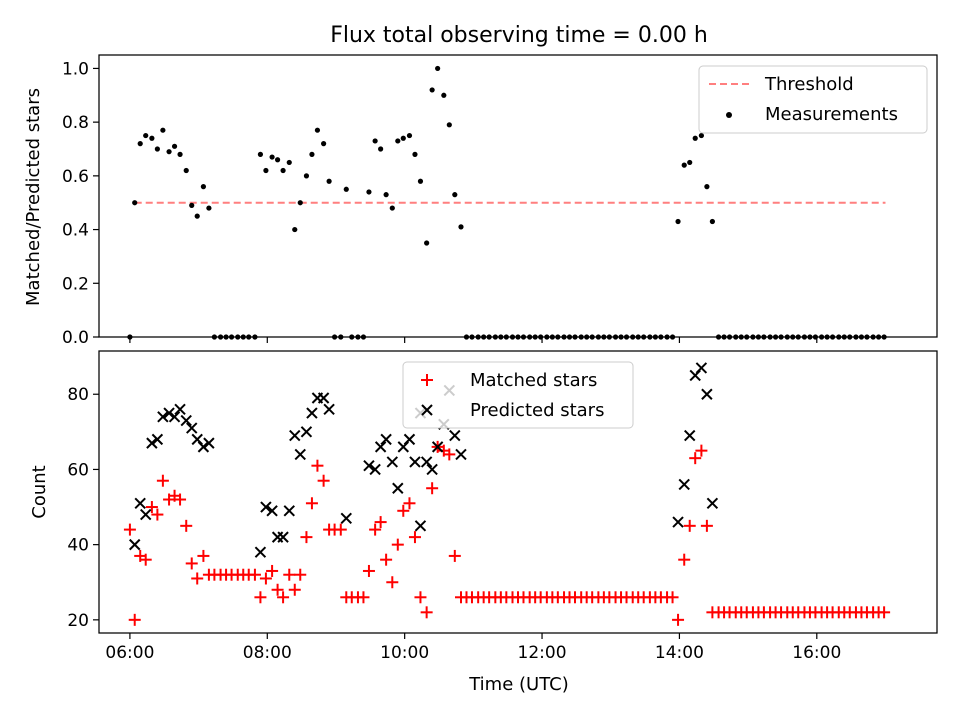 The width and height of the screenshot is (960, 720). Describe the element at coordinates (533, 380) in the screenshot. I see `legend-matched-label: Matched stars` at that location.